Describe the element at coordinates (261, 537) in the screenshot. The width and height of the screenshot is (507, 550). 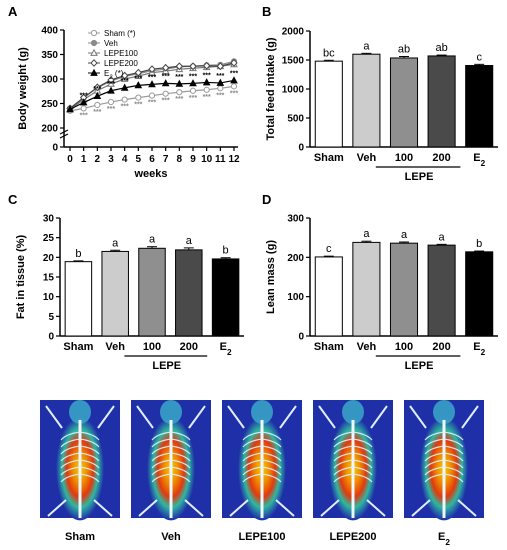
I see `scan-label: LEPE100` at that location.